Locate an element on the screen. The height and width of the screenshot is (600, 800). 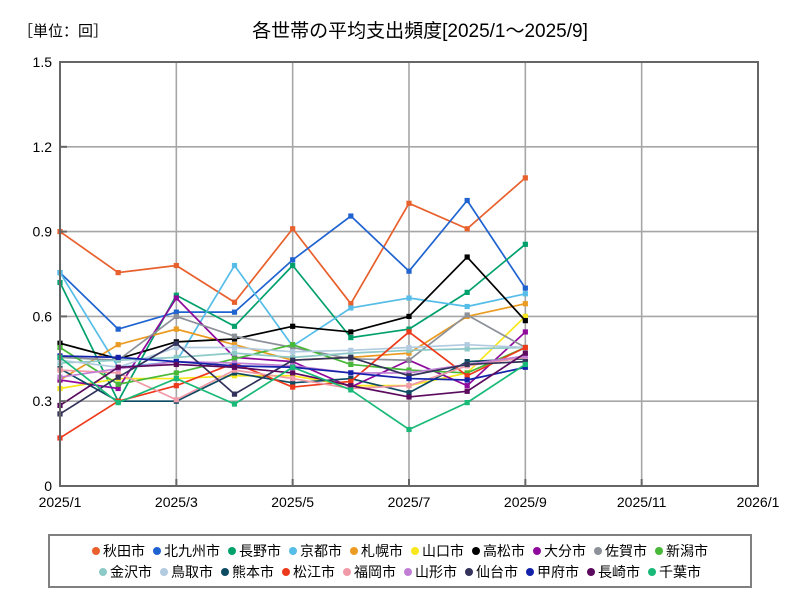
legend-item-熊本市: 熊本市 is located at coordinates (247, 572).